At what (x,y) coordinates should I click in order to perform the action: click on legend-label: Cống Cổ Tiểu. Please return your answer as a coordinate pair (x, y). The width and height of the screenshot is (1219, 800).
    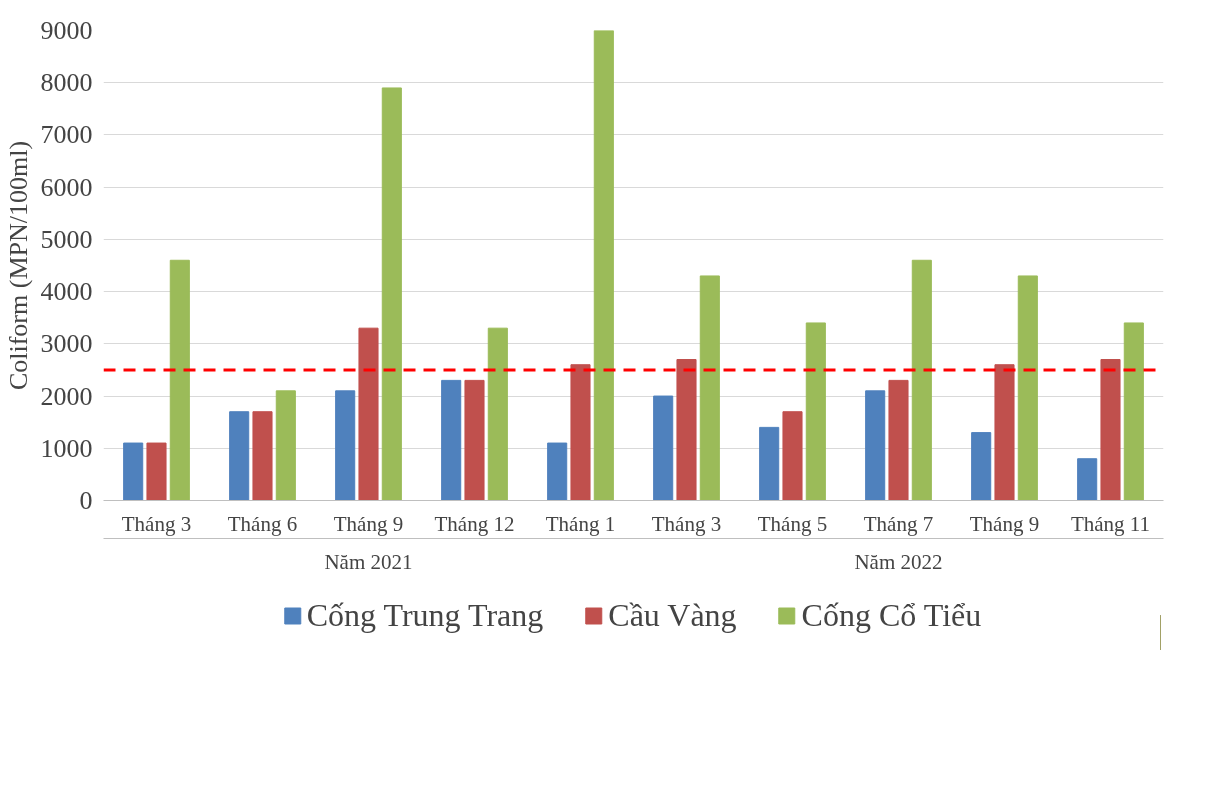
    Looking at the image, I should click on (891, 615).